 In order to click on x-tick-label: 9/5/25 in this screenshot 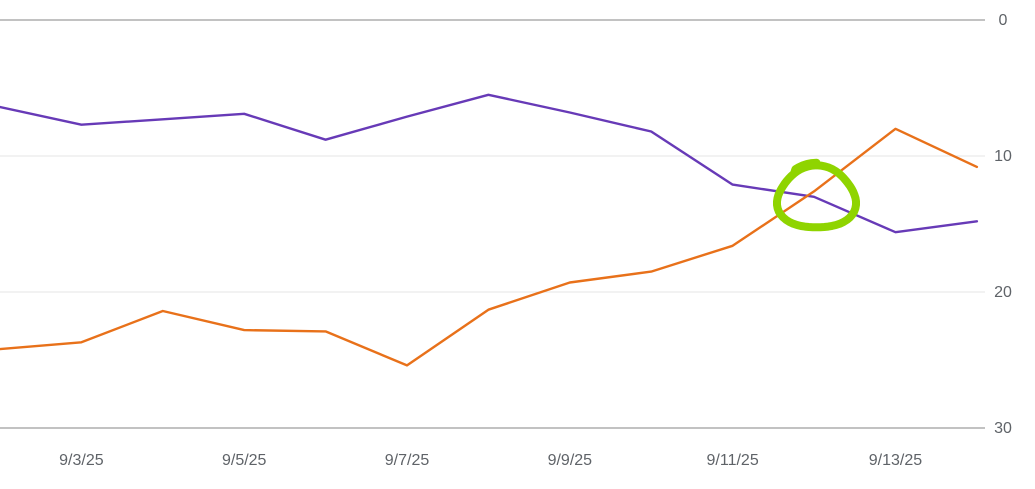, I will do `click(244, 460)`.